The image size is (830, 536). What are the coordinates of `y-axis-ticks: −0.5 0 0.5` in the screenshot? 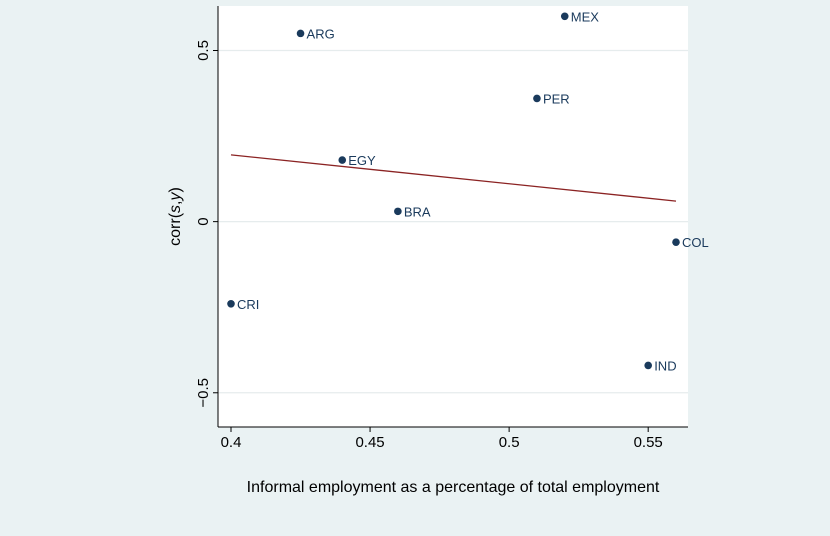 It's located at (206, 224).